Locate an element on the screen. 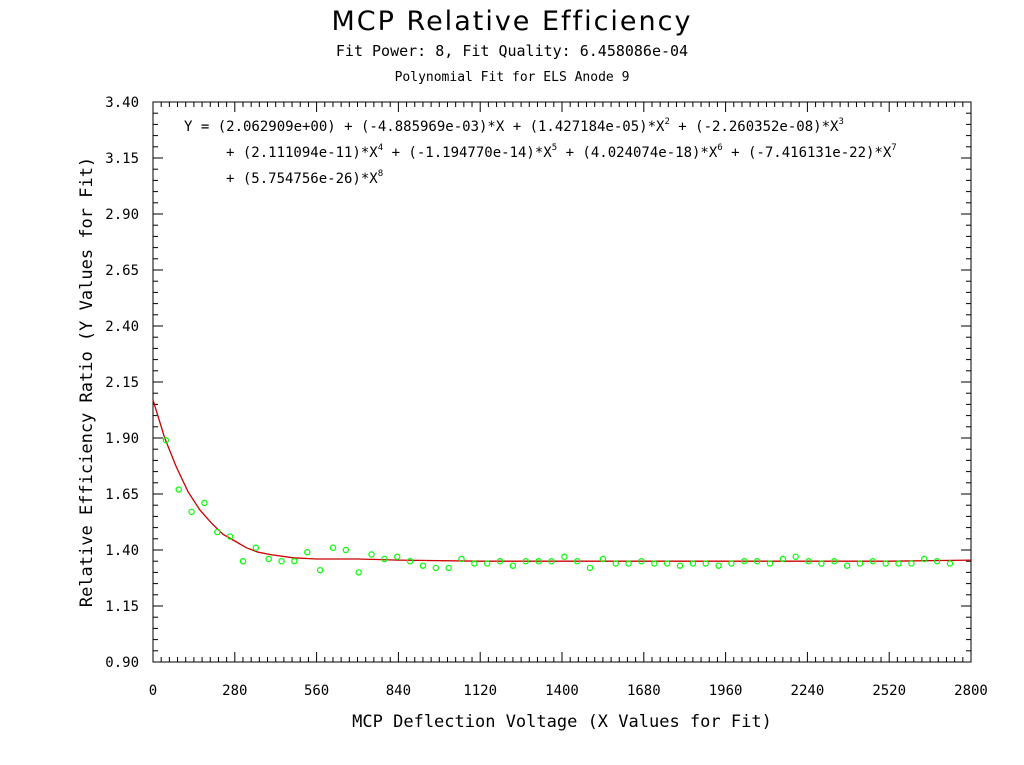  chart-title: MCP Relative Efficiency is located at coordinates (512, 21).